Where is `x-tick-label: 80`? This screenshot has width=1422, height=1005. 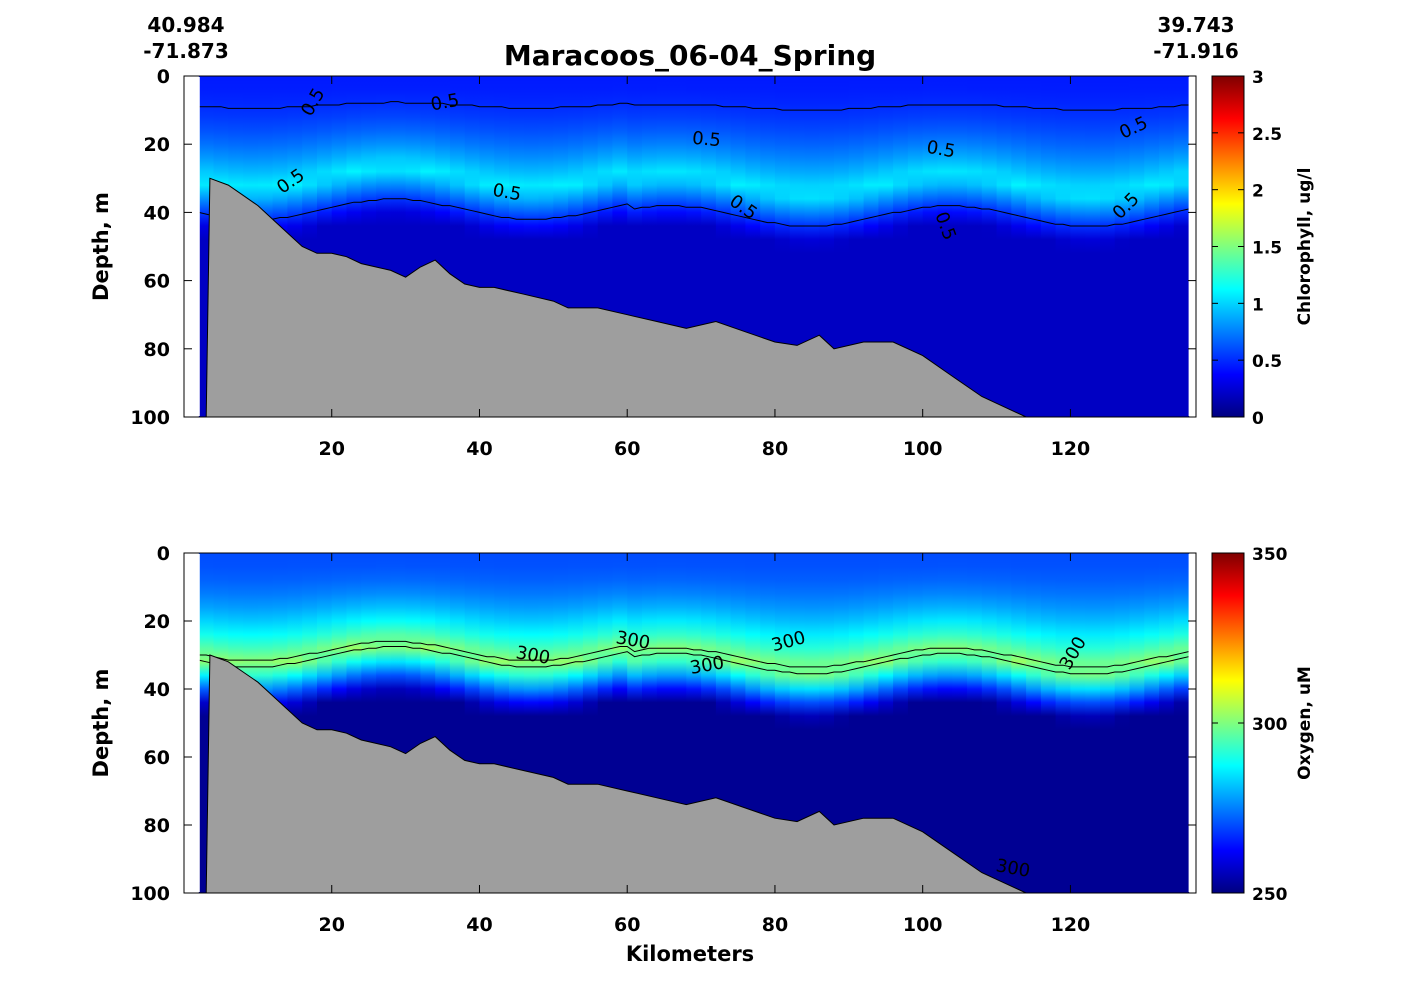 x-tick-label: 80 is located at coordinates (775, 925).